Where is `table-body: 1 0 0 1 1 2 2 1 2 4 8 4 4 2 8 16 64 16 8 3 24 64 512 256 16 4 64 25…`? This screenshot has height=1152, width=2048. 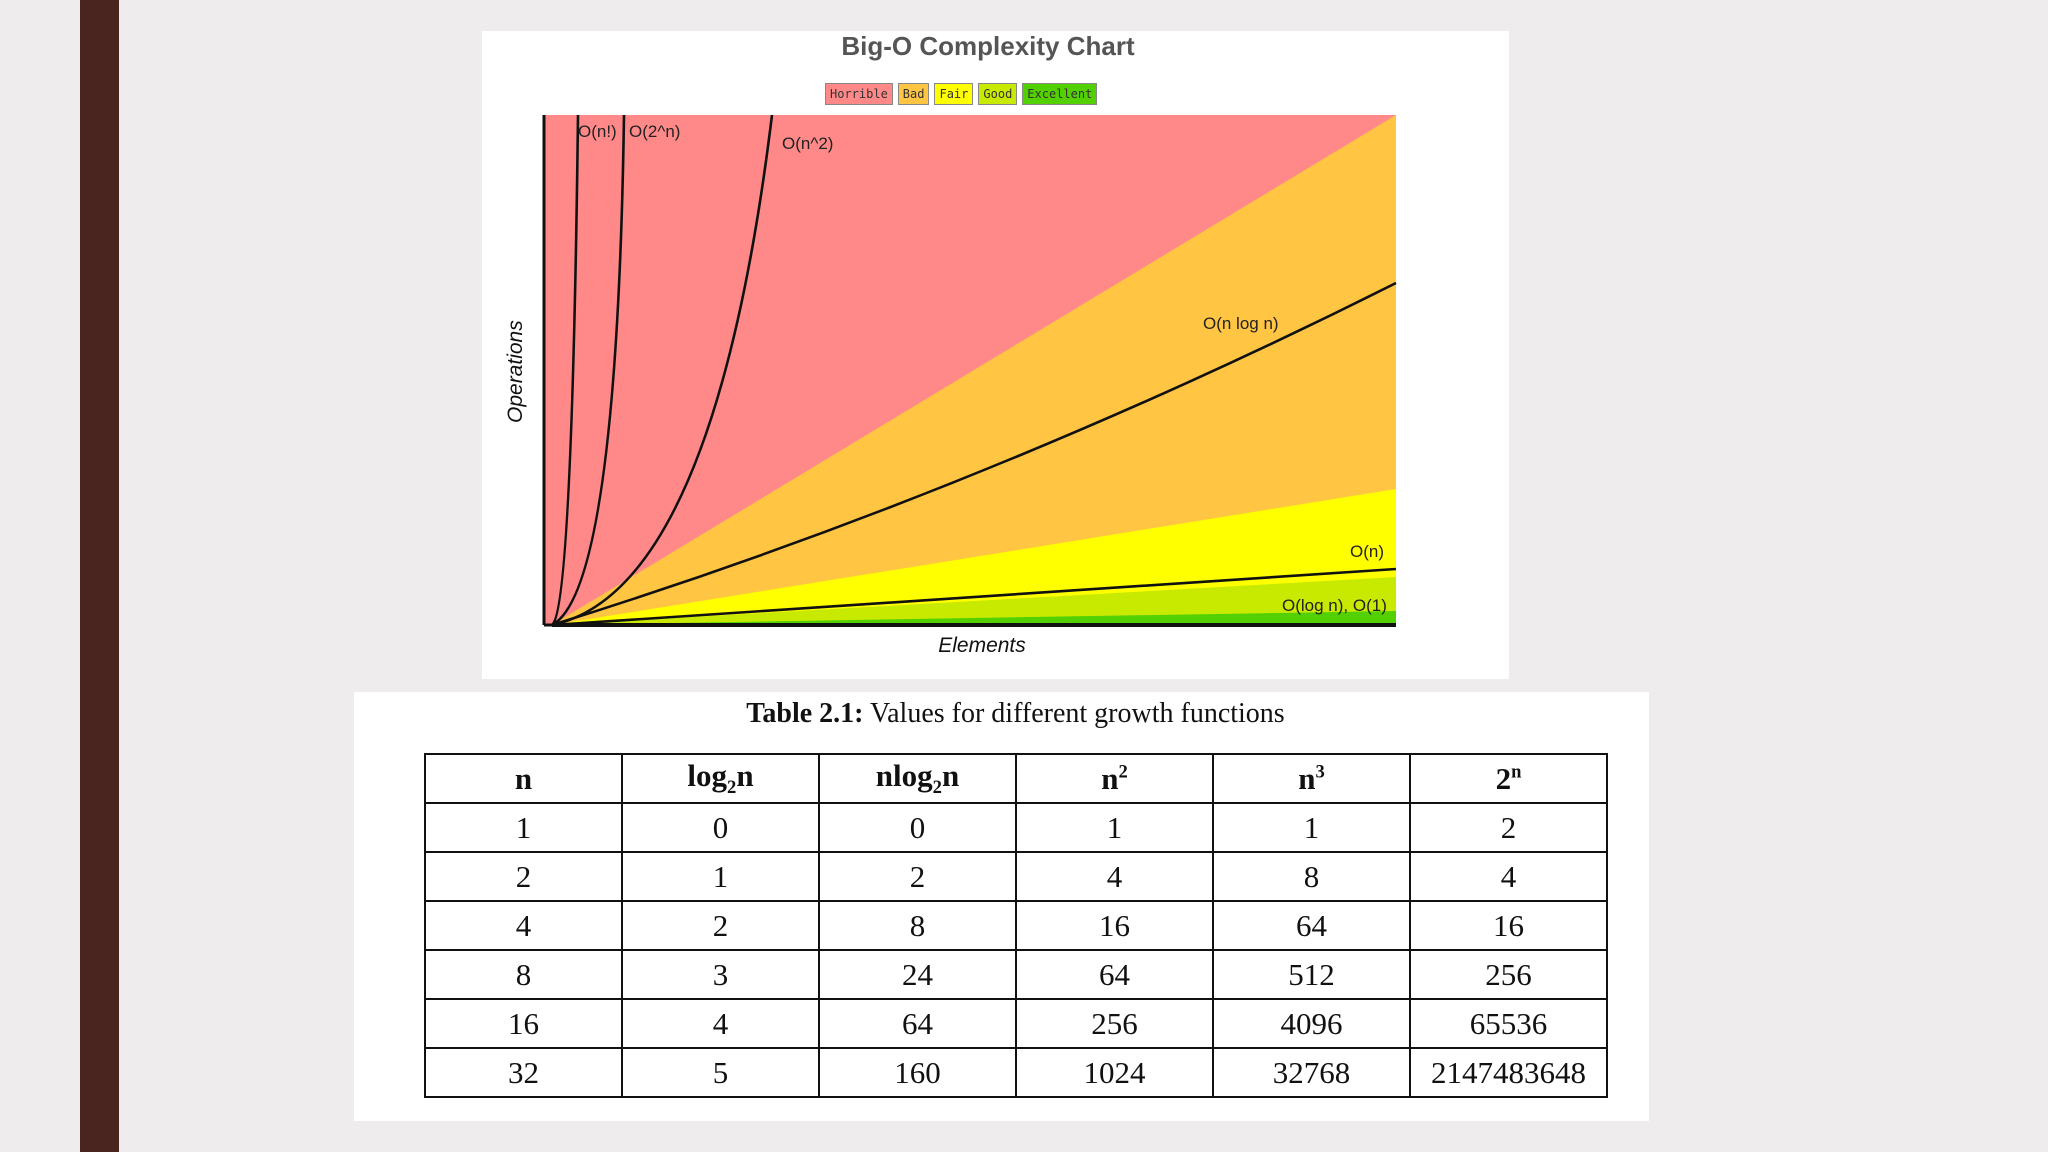 table-body: 1 0 0 1 1 2 2 1 2 4 8 4 4 2 8 16 64 16 8 3 24 64 512 256 16 4 64 25… is located at coordinates (1016, 950).